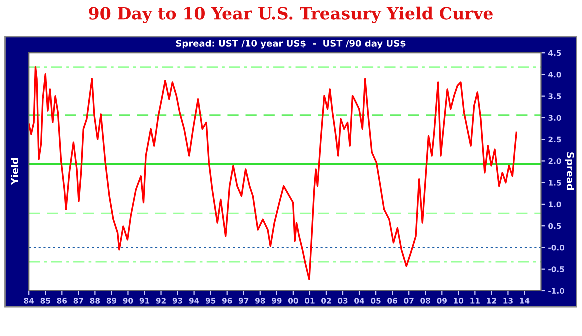  I want to click on y2-axis-title: Spread, so click(569, 171).